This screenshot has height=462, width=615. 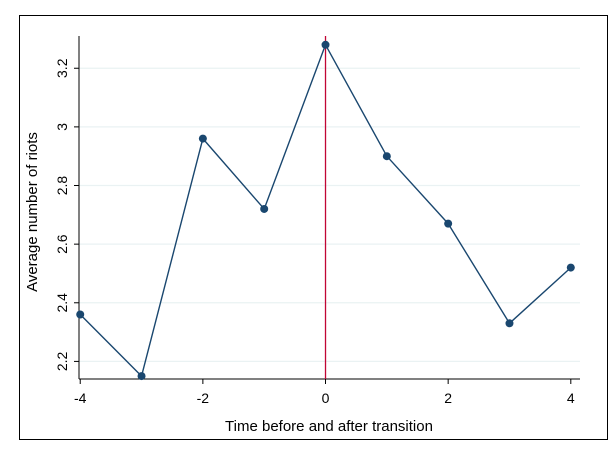 I want to click on y-tick-label: 2.2, so click(x=62, y=361).